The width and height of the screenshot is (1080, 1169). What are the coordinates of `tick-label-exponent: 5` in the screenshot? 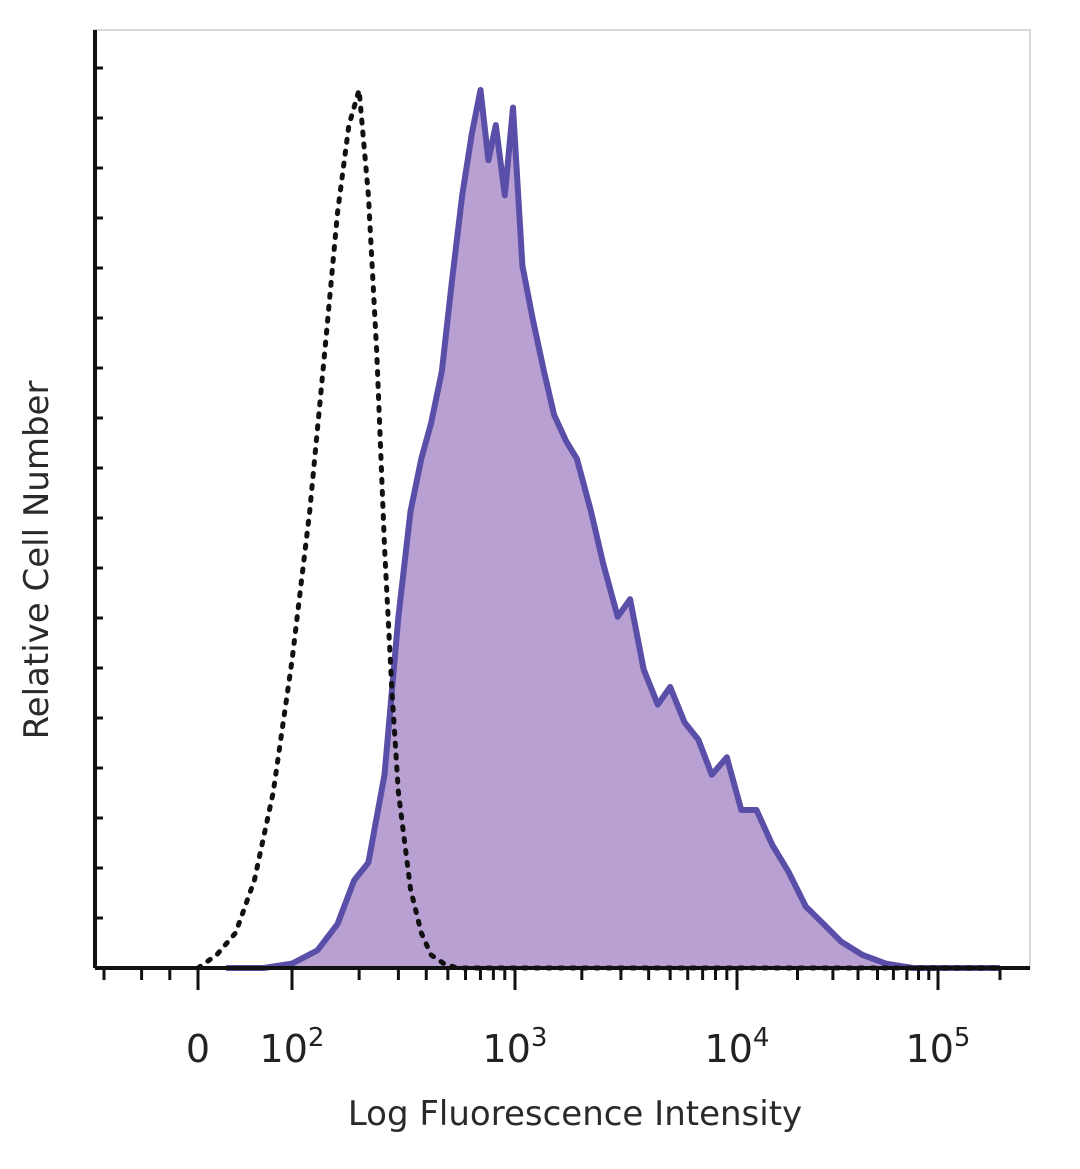 It's located at (962, 1038).